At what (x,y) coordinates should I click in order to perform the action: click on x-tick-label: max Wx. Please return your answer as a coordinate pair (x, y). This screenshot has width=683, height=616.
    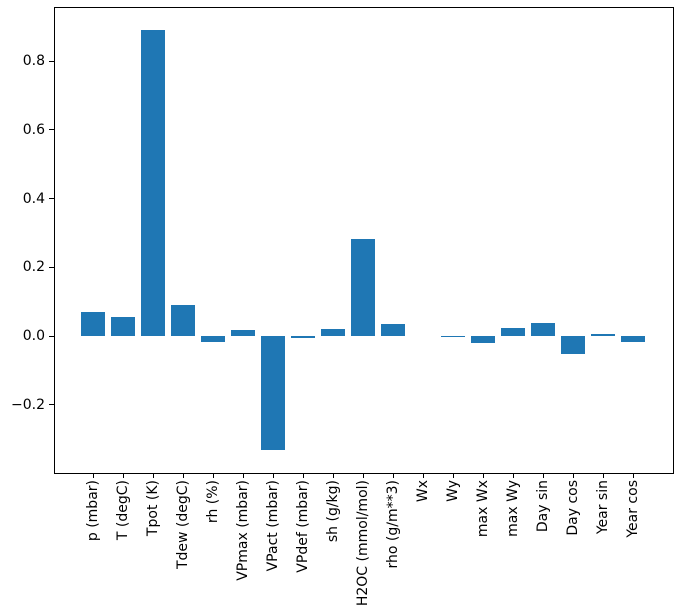
    Looking at the image, I should click on (483, 509).